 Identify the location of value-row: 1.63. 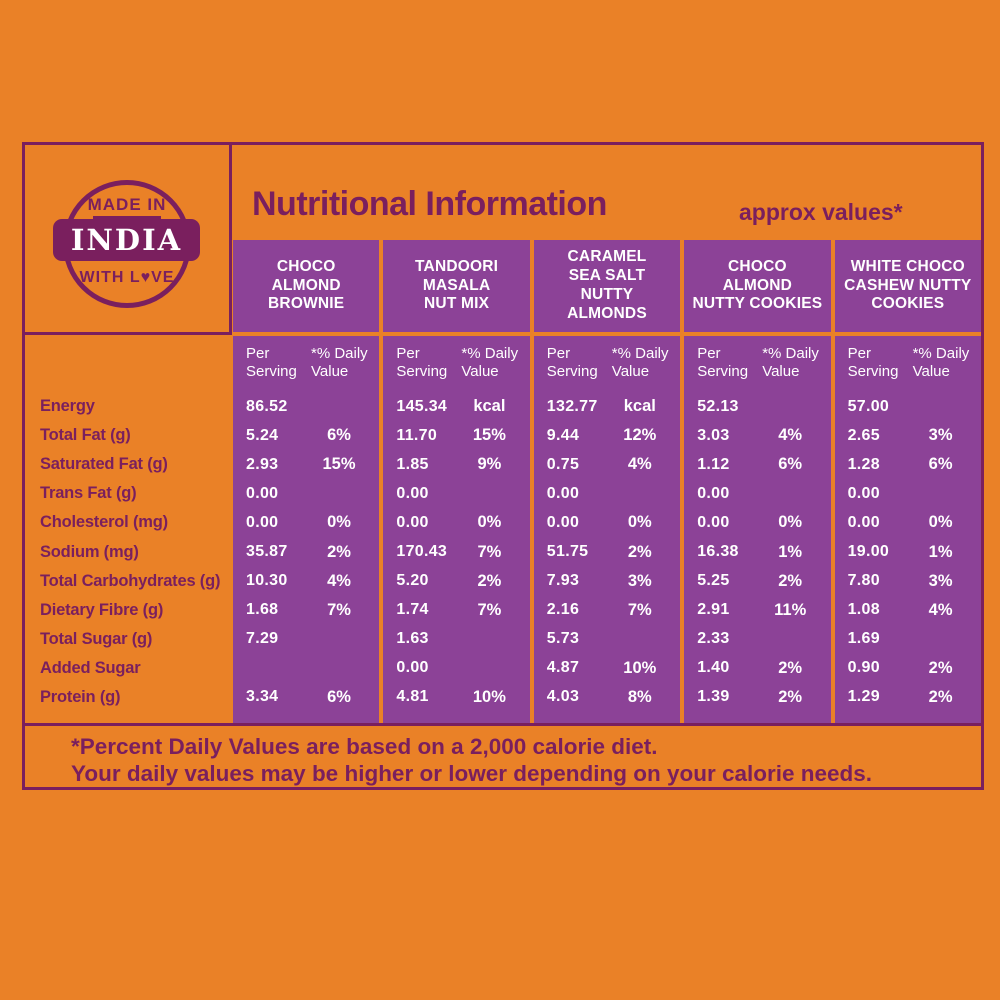
(456, 639).